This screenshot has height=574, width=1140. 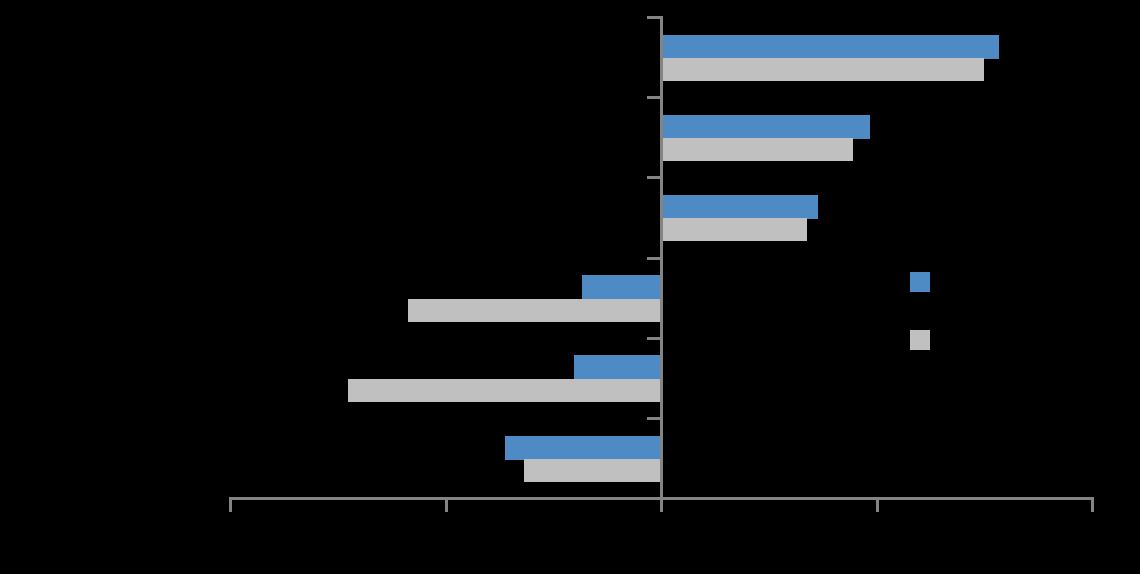 I want to click on legend-swatch-gray, so click(x=920, y=340).